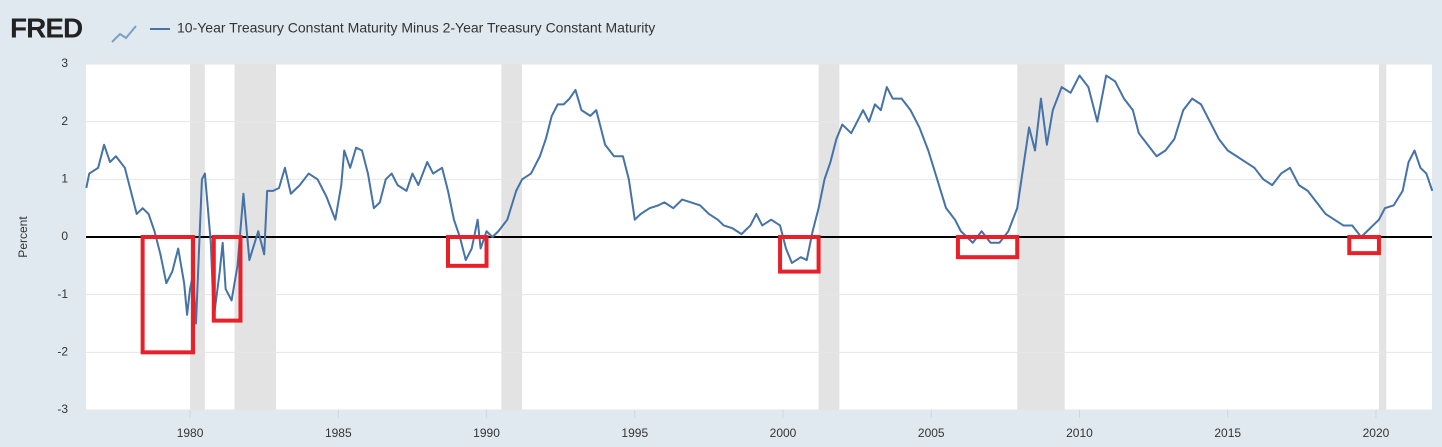 The height and width of the screenshot is (447, 1442). What do you see at coordinates (62, 294) in the screenshot?
I see `y-tick-label: -1` at bounding box center [62, 294].